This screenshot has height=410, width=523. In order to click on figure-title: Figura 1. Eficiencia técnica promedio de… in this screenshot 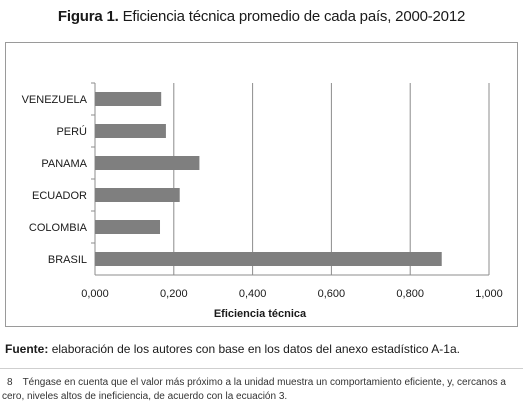, I will do `click(261, 16)`.